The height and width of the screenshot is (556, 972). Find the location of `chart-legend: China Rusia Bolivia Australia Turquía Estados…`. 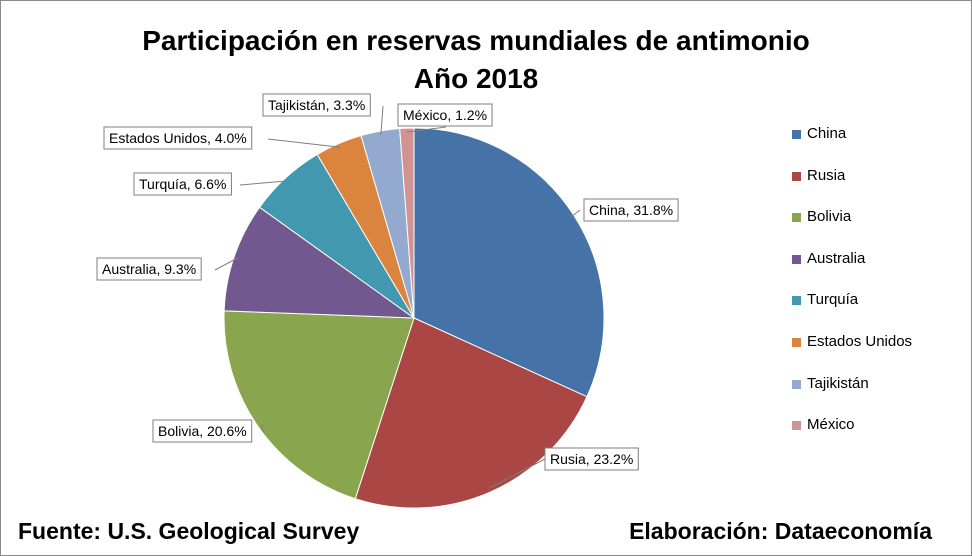

chart-legend: China Rusia Bolivia Australia Turquía Estados… is located at coordinates (877, 290).